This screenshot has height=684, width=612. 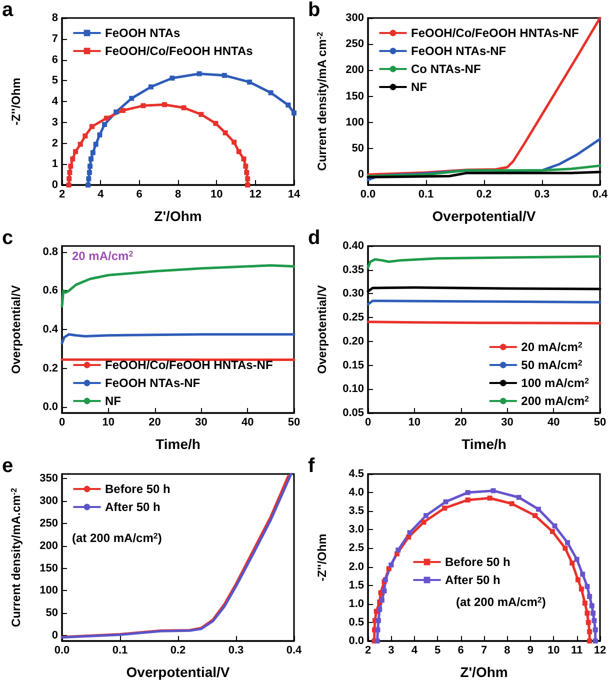 What do you see at coordinates (50, 290) in the screenshot?
I see `y-tick-label: 0.6` at bounding box center [50, 290].